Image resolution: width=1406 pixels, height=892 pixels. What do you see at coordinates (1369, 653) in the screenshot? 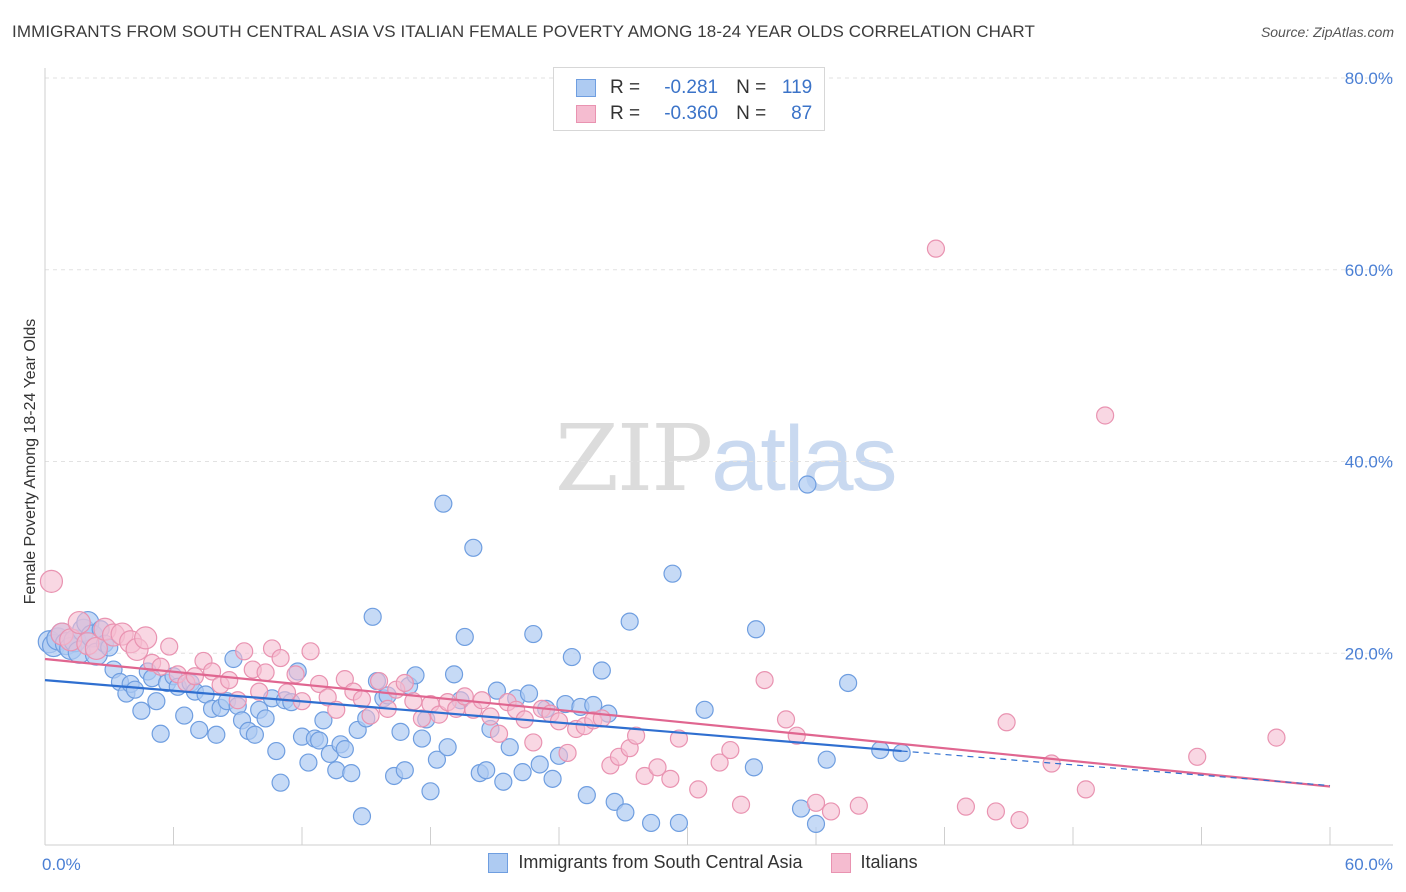
I see `y-tick-label: 20.0%` at bounding box center [1369, 653].